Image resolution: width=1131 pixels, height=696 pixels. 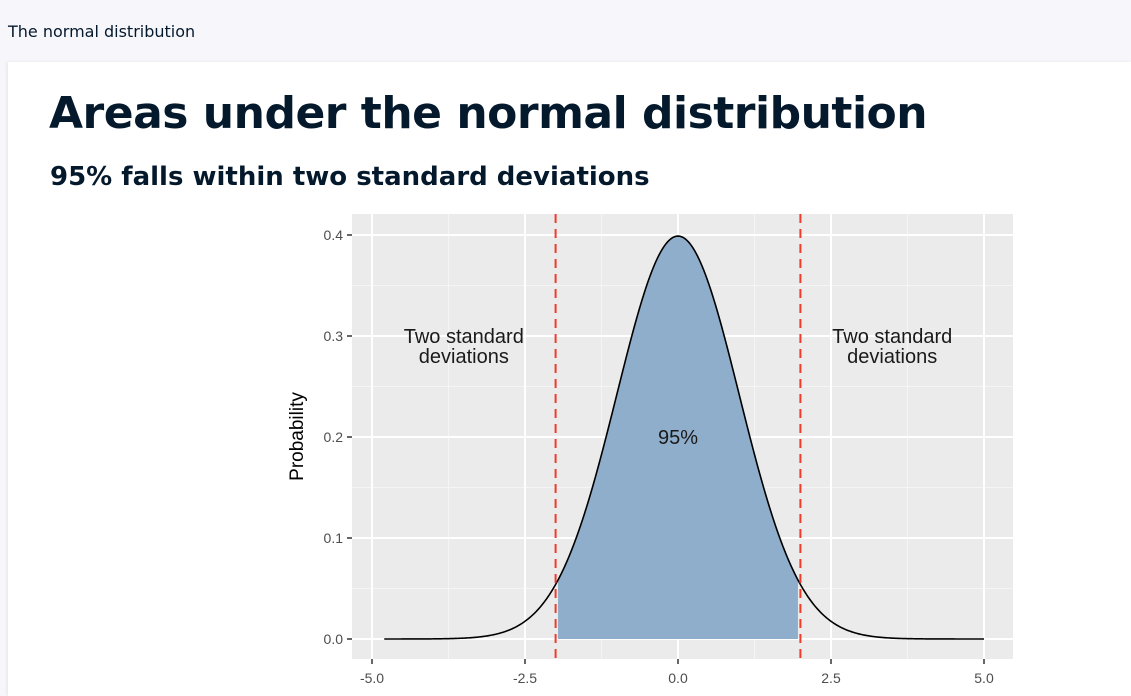 I want to click on y-tick-label: 0.3, so click(x=334, y=336).